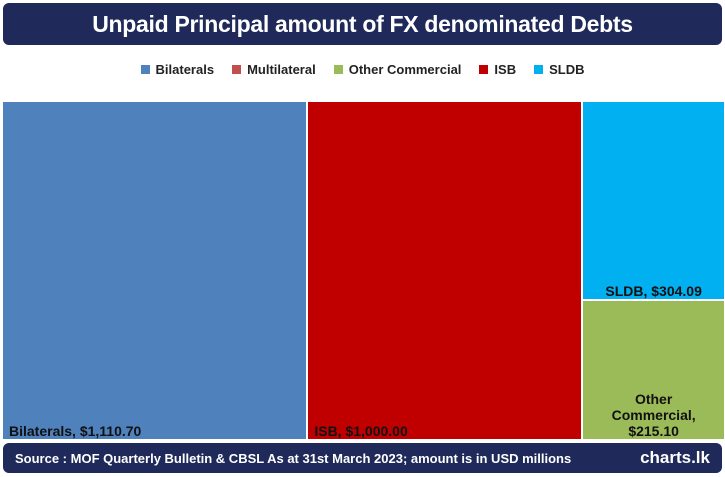  Describe the element at coordinates (675, 457) in the screenshot. I see `logo: charts.lk` at that location.